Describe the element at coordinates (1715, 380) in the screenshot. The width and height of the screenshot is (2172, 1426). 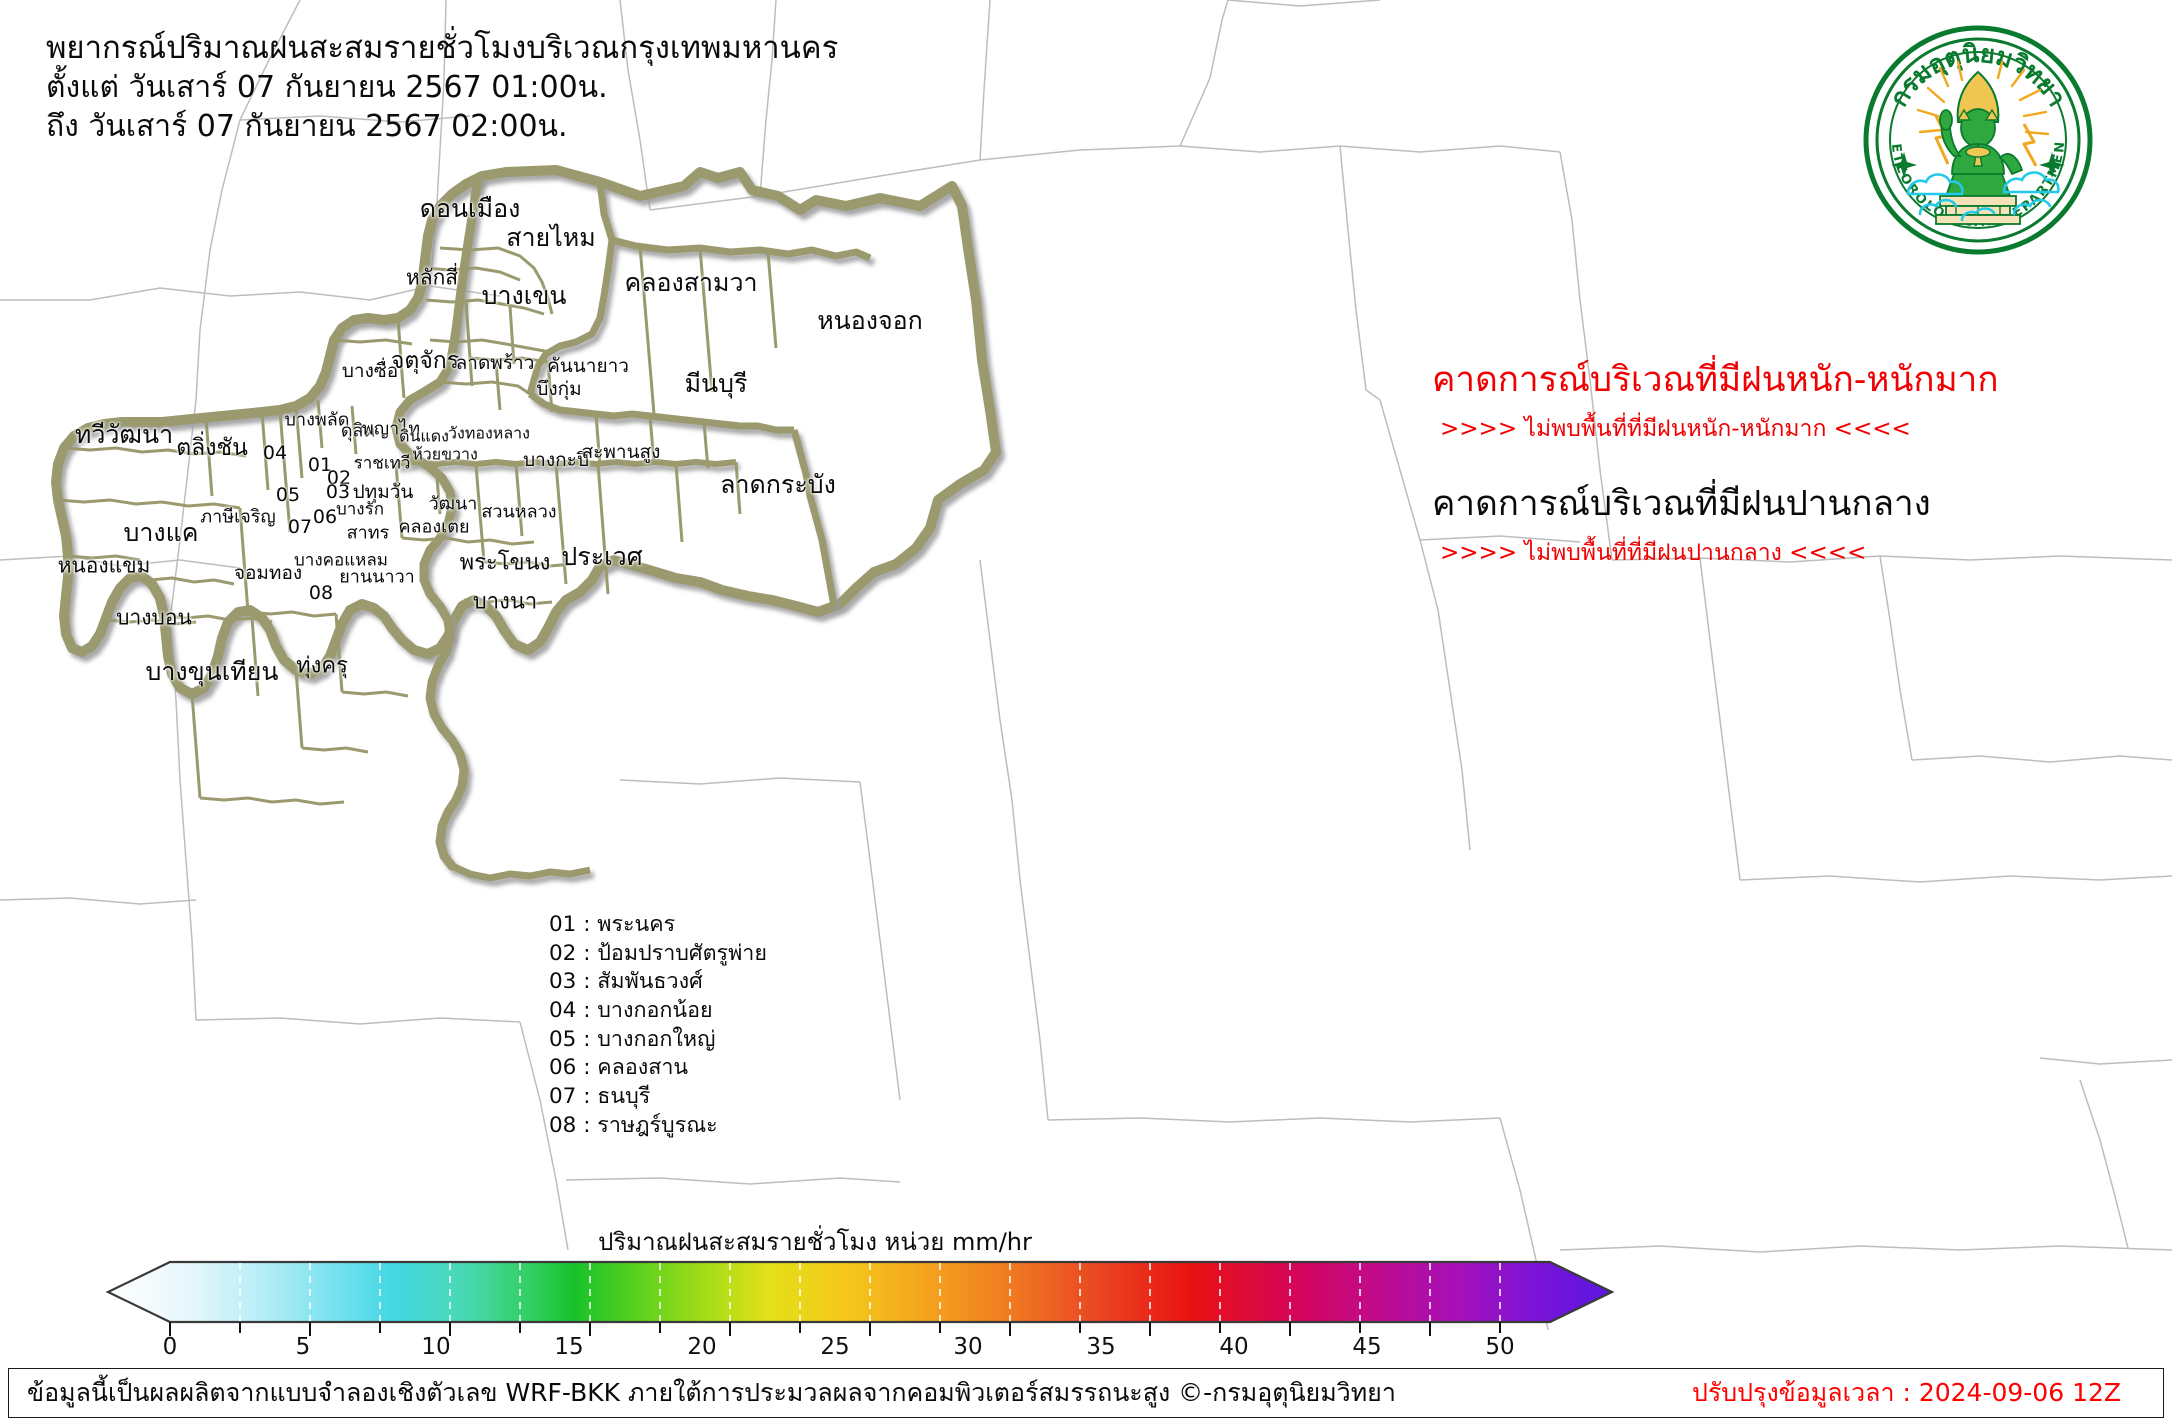
I see `heavy-rain-heading: คาดการณ์บริเวณที่มีฝนหนัก-หนักมาก` at that location.